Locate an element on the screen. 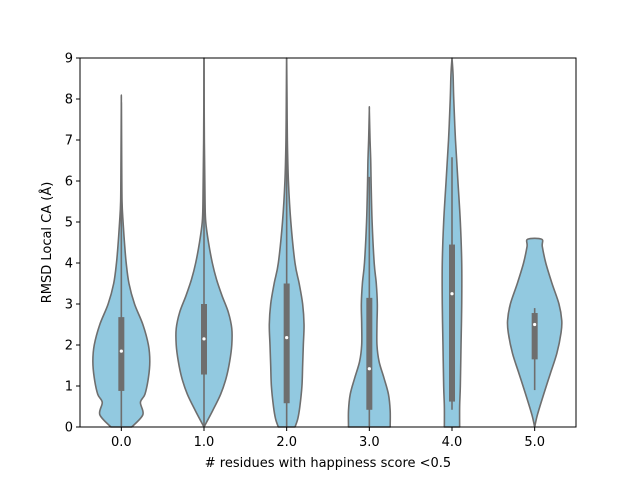 Image resolution: width=640 pixels, height=480 pixels. y-tick-label: 9 is located at coordinates (69, 59).